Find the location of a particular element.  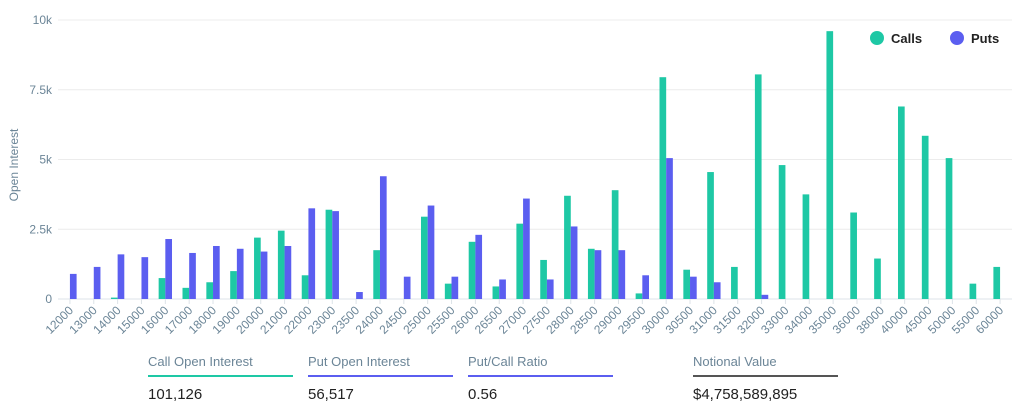

stat-value: 0.56 is located at coordinates (482, 394).